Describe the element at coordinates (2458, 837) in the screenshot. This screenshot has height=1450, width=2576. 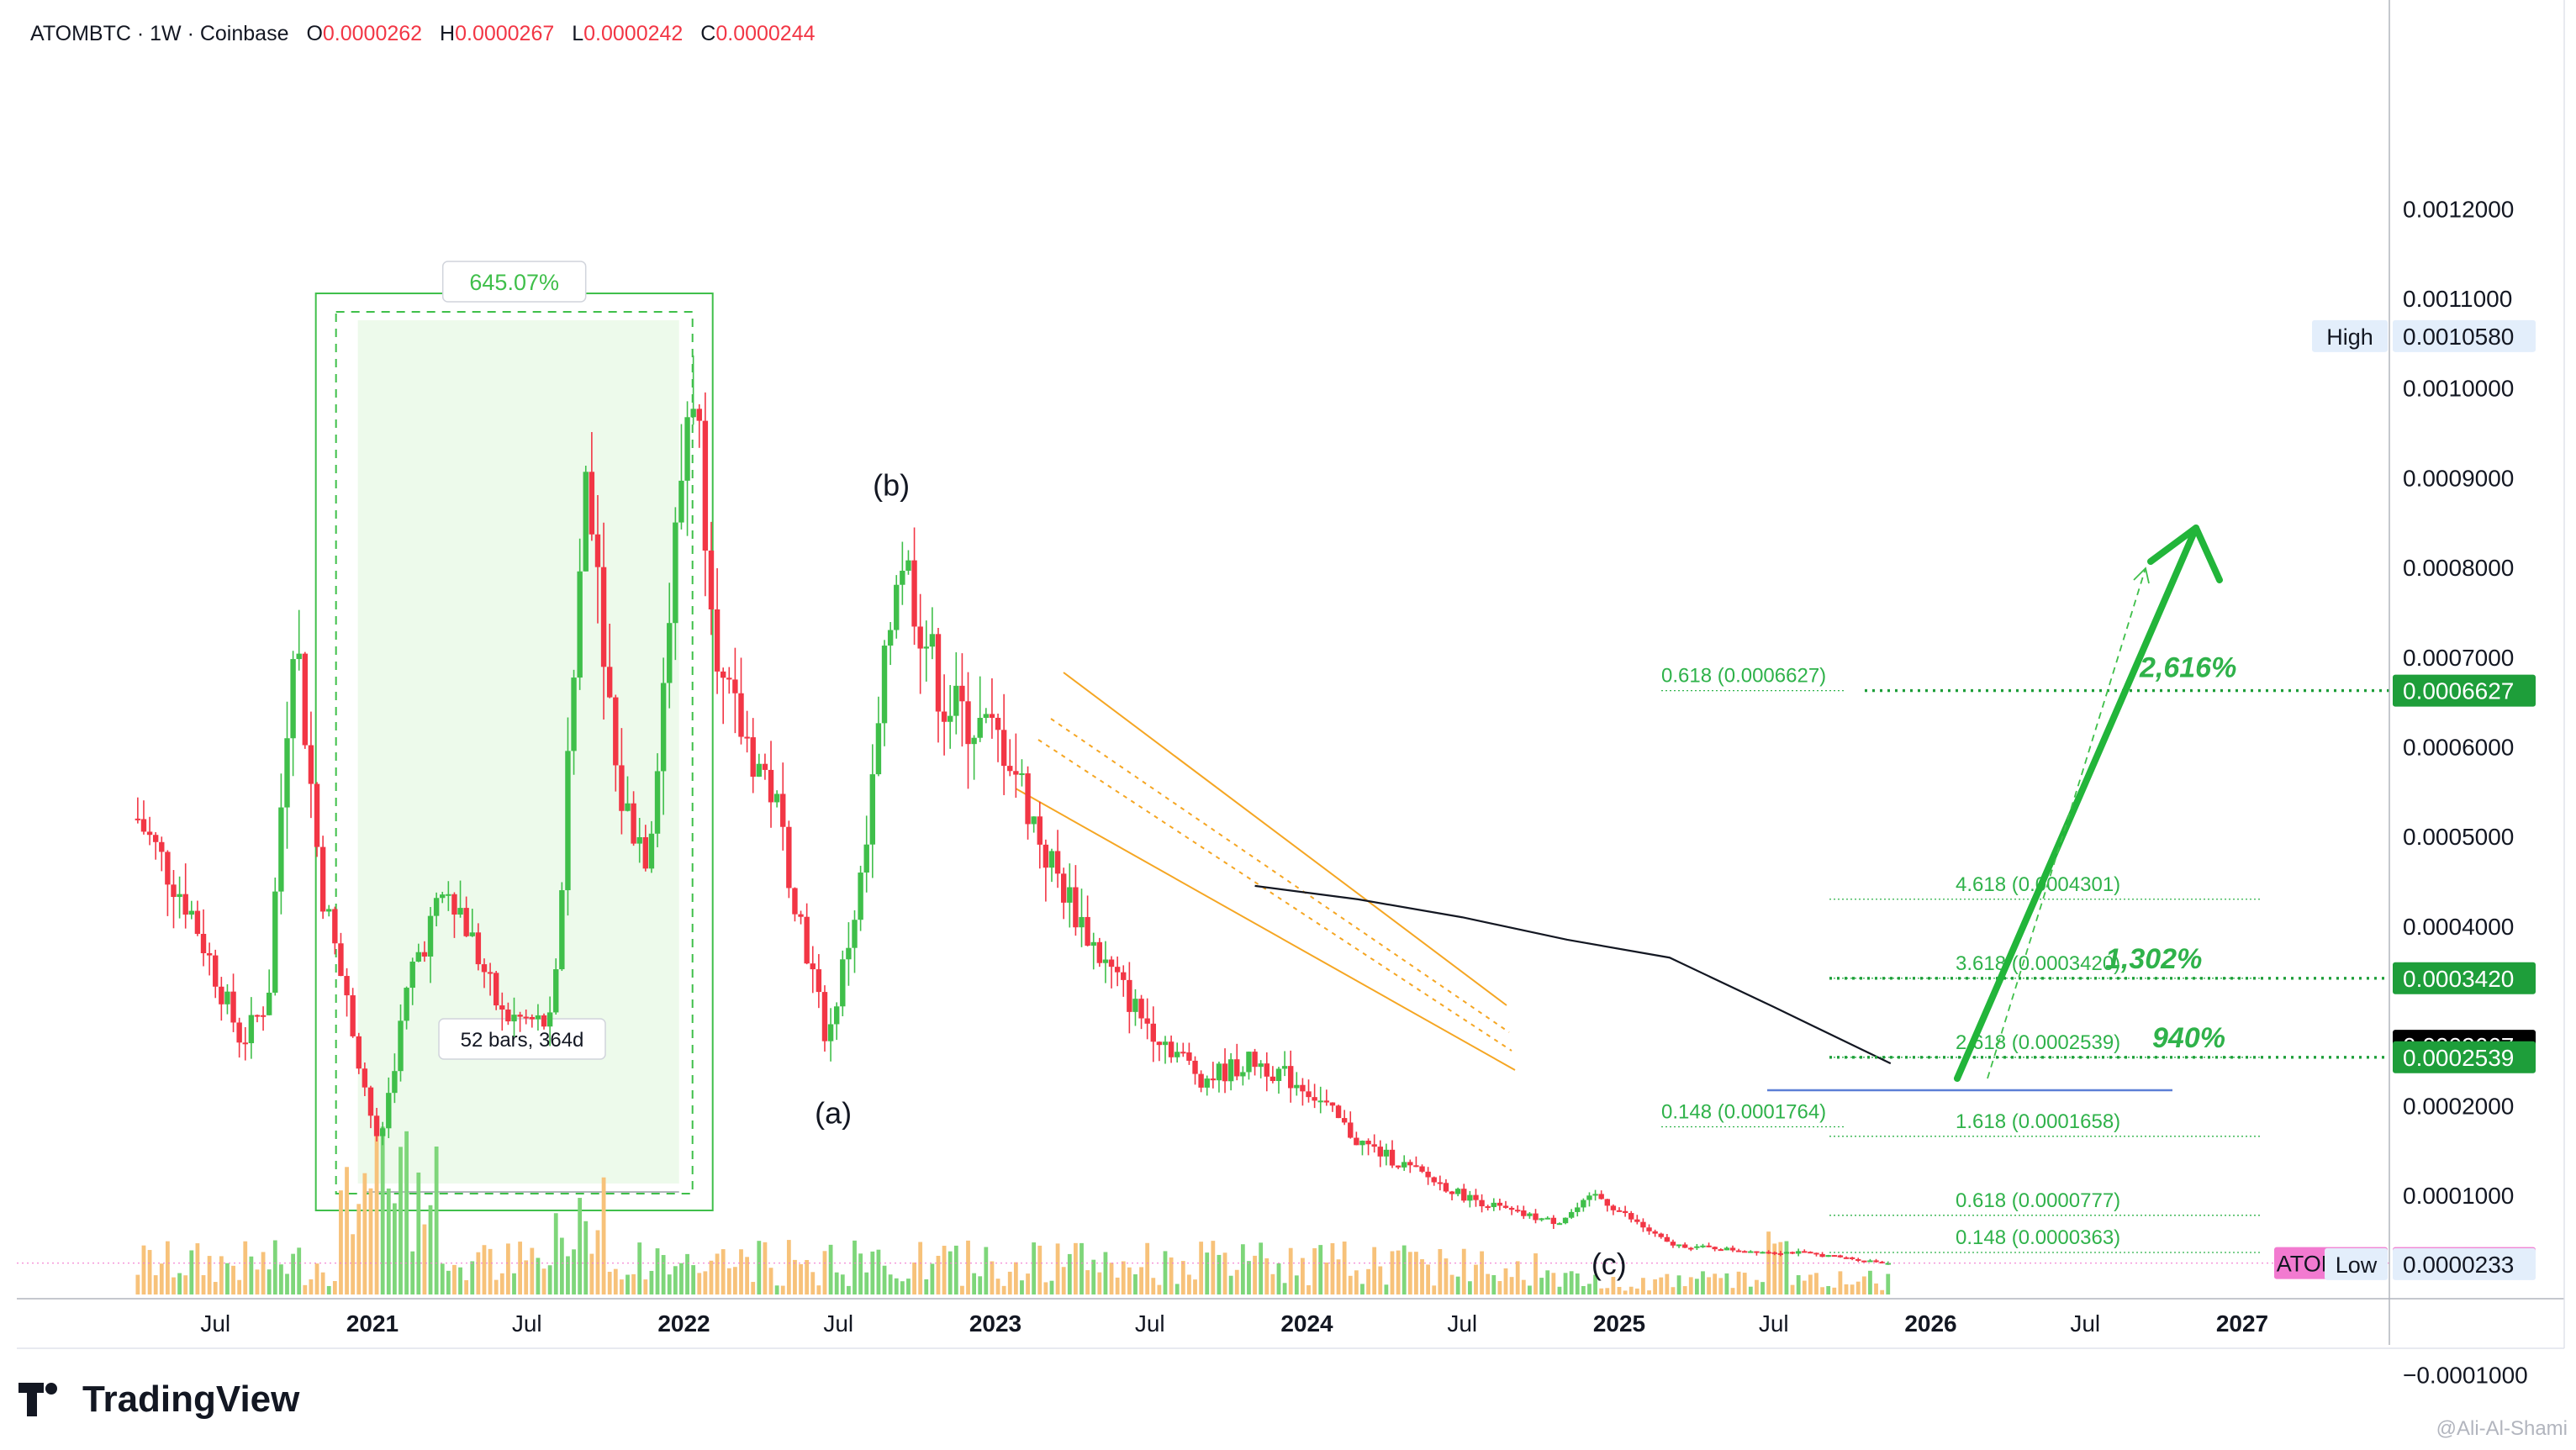
I see `price-tick-7: 0.0005000` at that location.